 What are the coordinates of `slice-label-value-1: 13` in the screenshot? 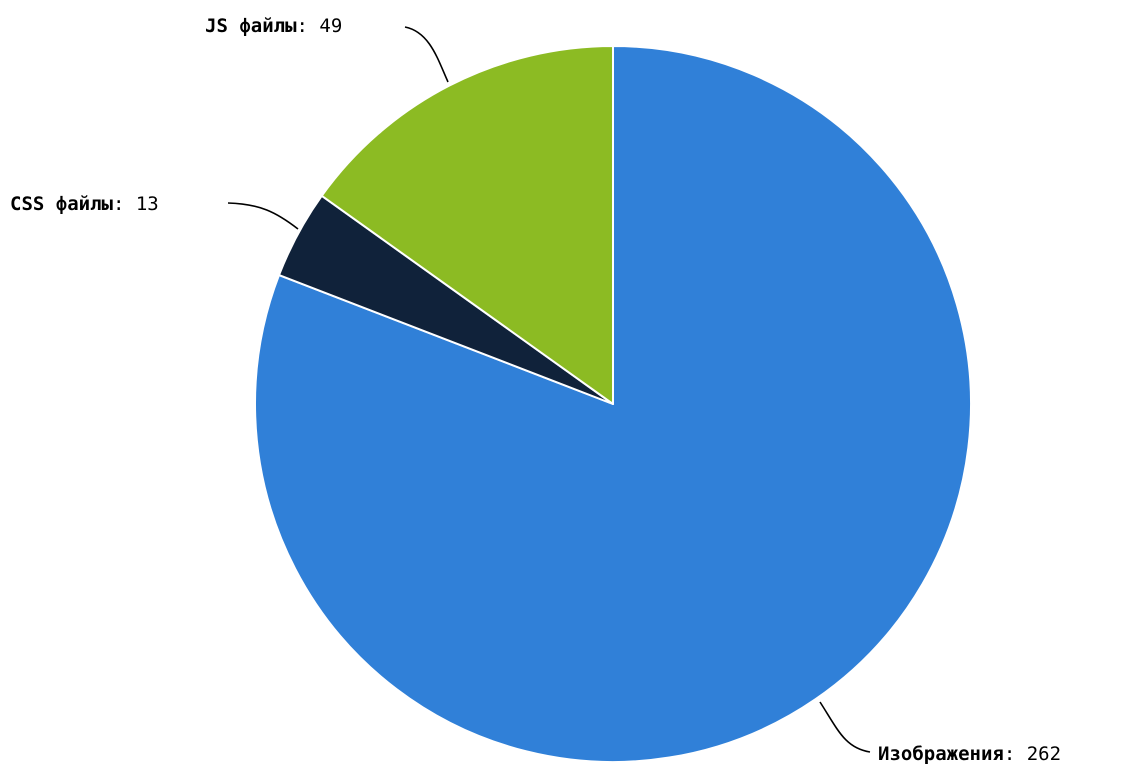 It's located at (147, 204).